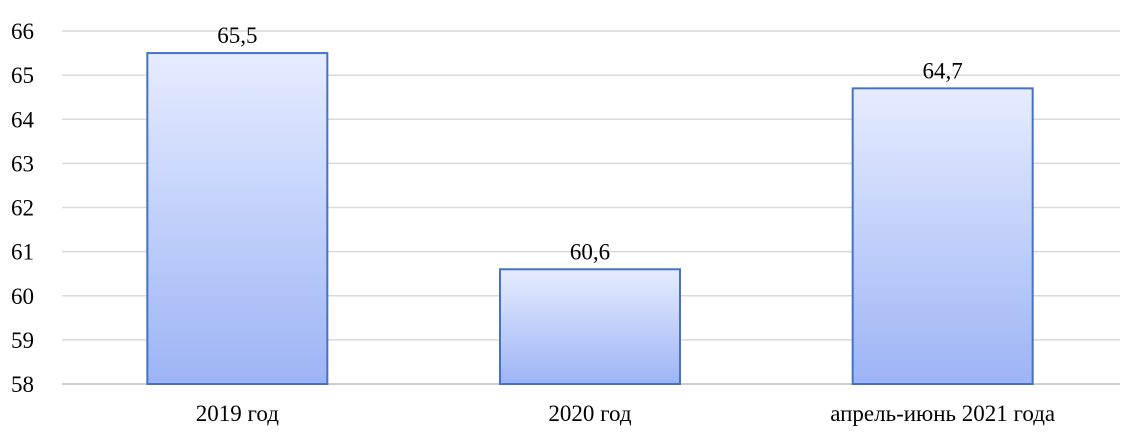 Image resolution: width=1137 pixels, height=434 pixels. Describe the element at coordinates (22, 75) in the screenshot. I see `y-tick-label: 65` at that location.